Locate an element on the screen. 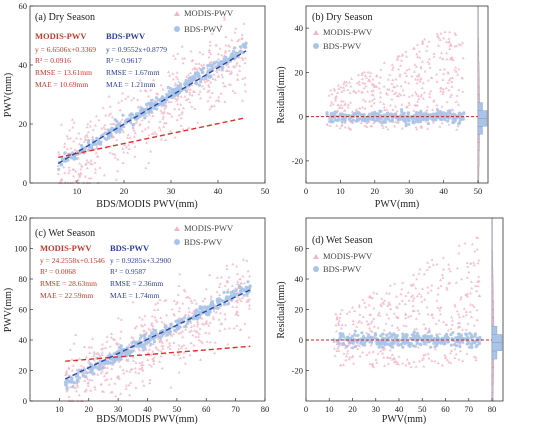 This screenshot has width=550, height=427. panel-c-modis-fit-equation: y = 24.2558x+0.1546 is located at coordinates (72, 260).